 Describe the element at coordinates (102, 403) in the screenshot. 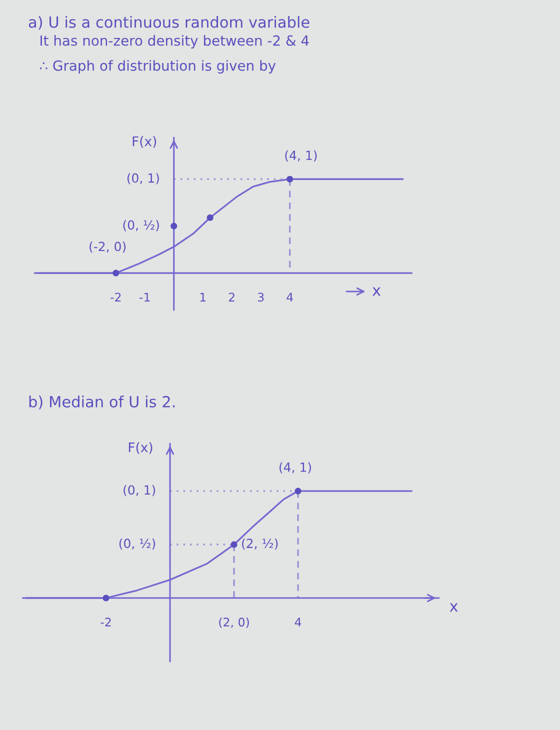

I see `chart-title: b) Median of U is 2.` at that location.